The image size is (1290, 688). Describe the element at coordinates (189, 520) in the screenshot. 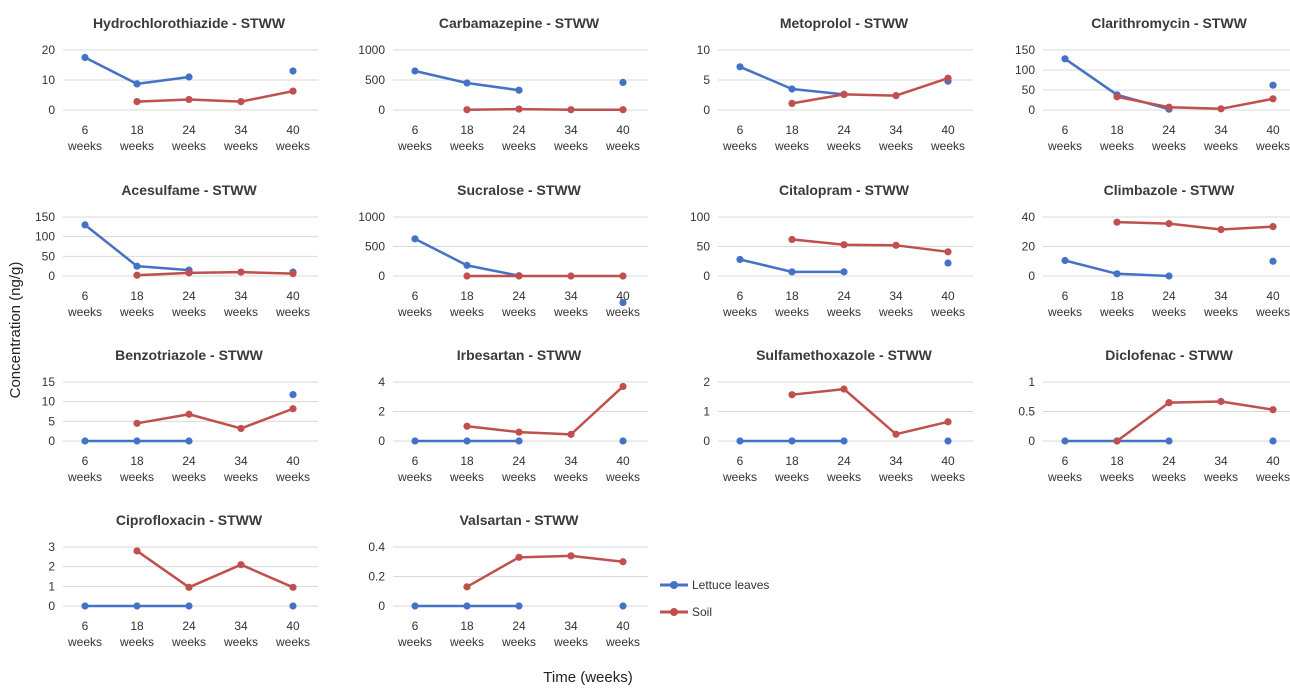

I see `panel-title: Ciprofloxacin - STWW` at that location.